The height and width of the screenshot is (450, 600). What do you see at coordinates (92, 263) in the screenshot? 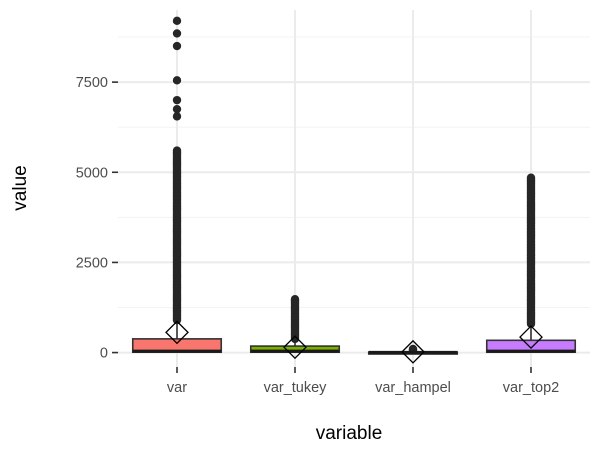
I see `y-tick-label: 2500` at bounding box center [92, 263].